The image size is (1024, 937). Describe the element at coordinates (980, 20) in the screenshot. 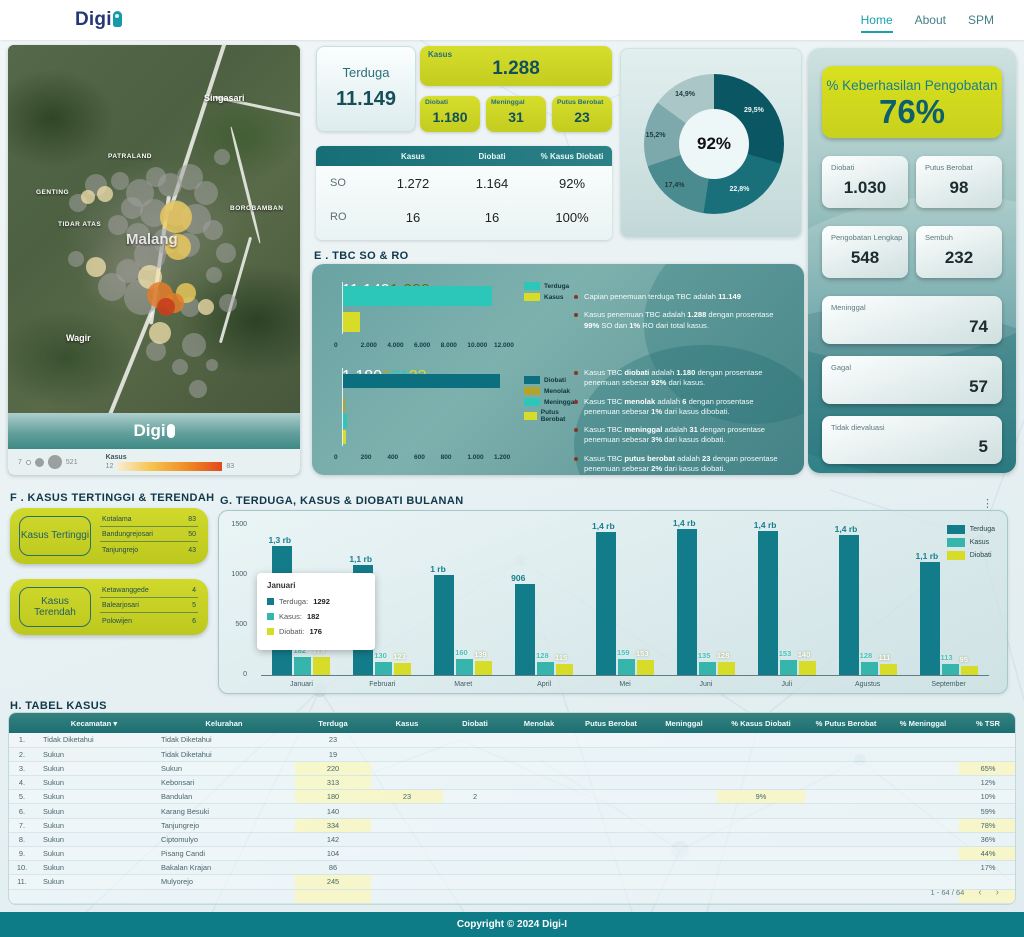

I see `nav-item-spm: SPM` at that location.